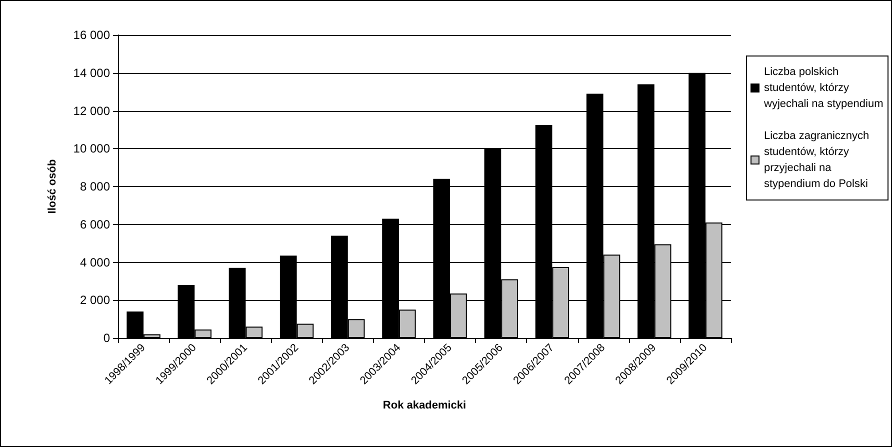 The height and width of the screenshot is (447, 892). Describe the element at coordinates (95, 187) in the screenshot. I see `y-tick-label: 8 000` at that location.